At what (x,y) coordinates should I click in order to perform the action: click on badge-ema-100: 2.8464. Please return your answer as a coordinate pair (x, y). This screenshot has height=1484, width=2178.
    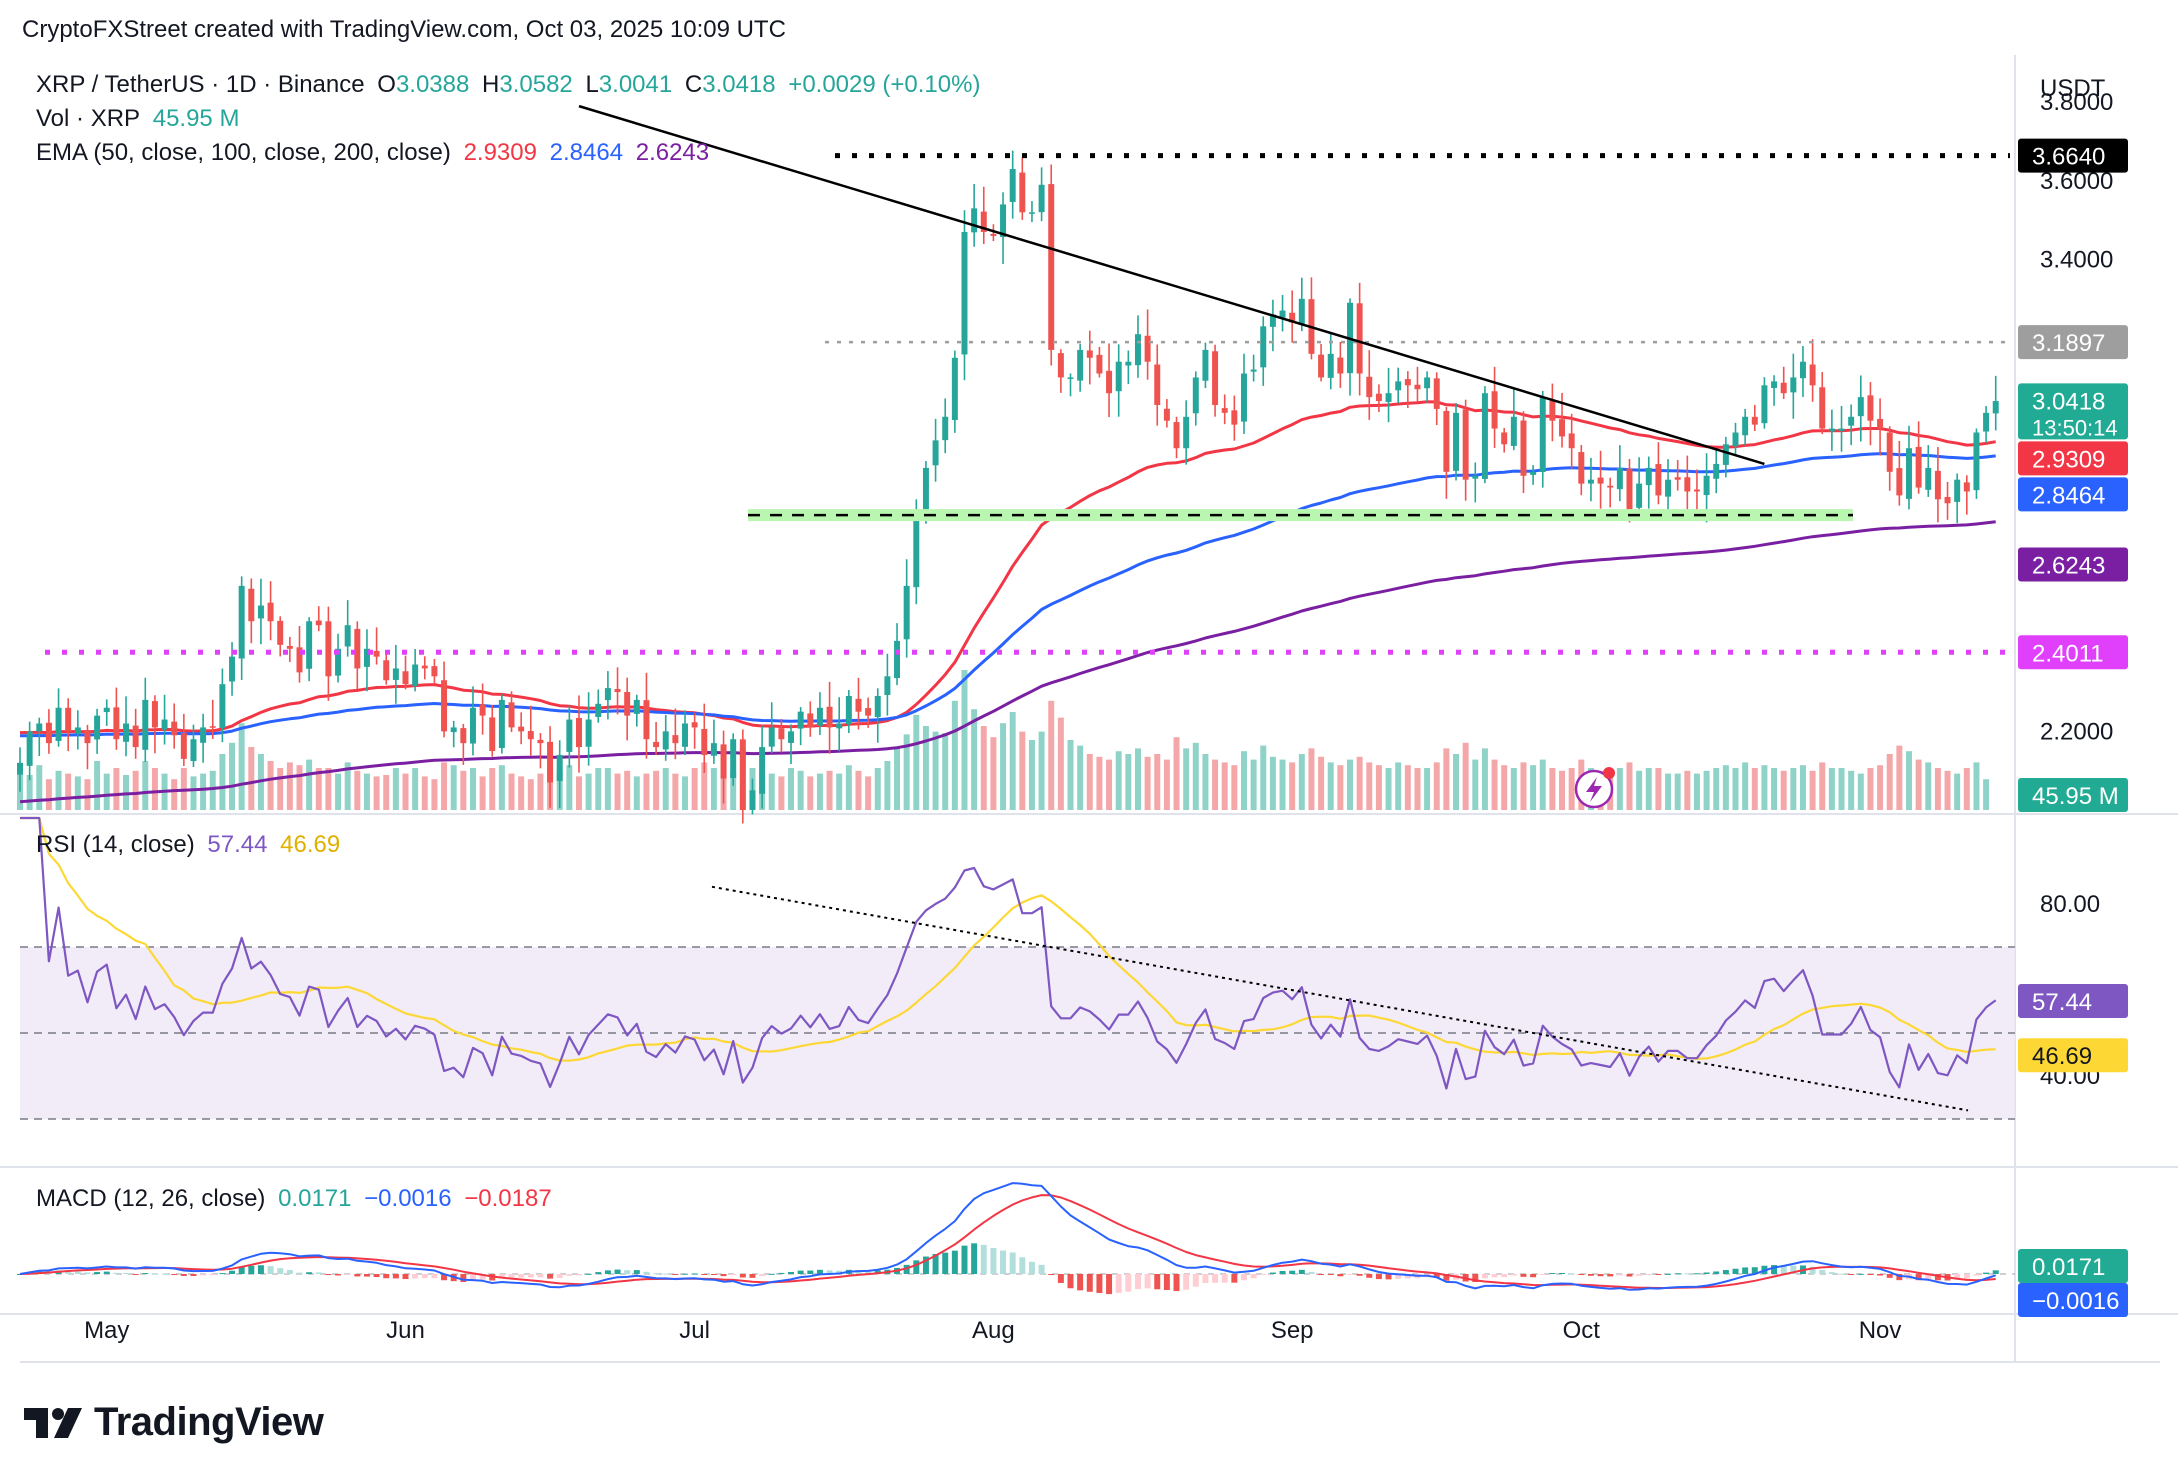
    Looking at the image, I should click on (2073, 494).